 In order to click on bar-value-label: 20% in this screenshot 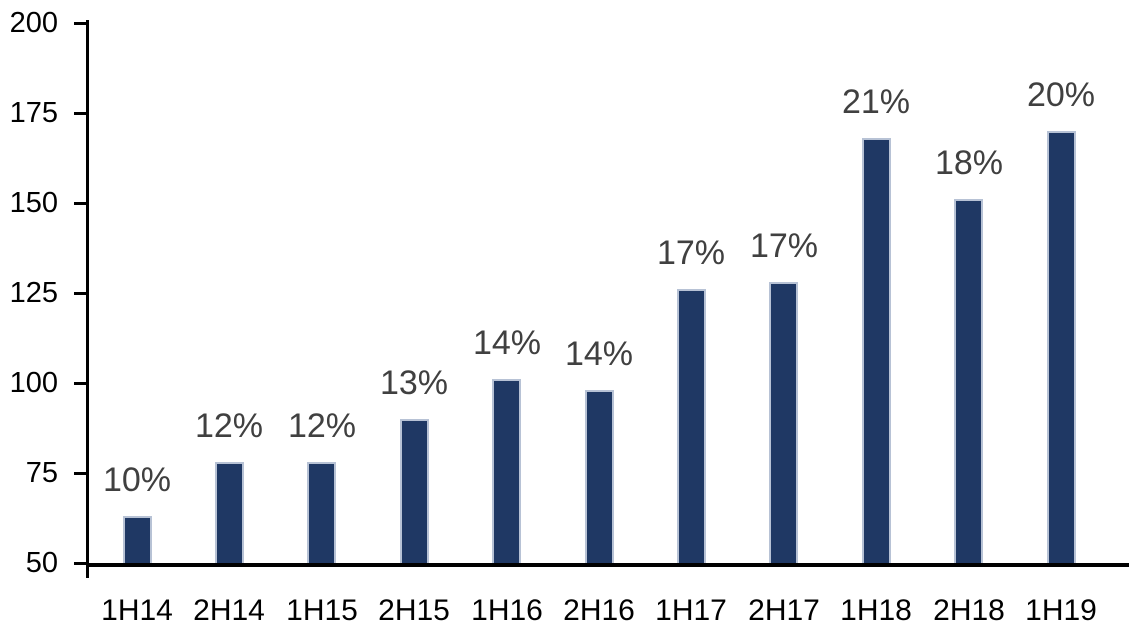, I will do `click(1061, 95)`.